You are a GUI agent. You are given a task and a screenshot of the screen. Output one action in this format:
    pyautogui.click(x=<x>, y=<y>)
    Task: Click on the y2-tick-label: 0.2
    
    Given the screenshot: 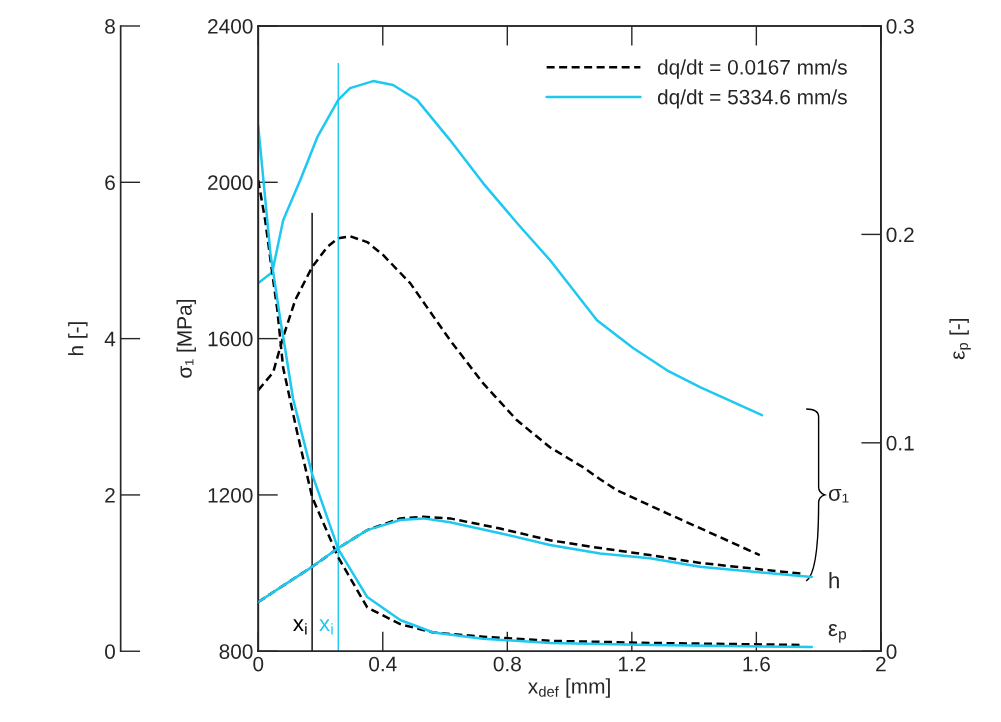 What is the action you would take?
    pyautogui.click(x=900, y=235)
    